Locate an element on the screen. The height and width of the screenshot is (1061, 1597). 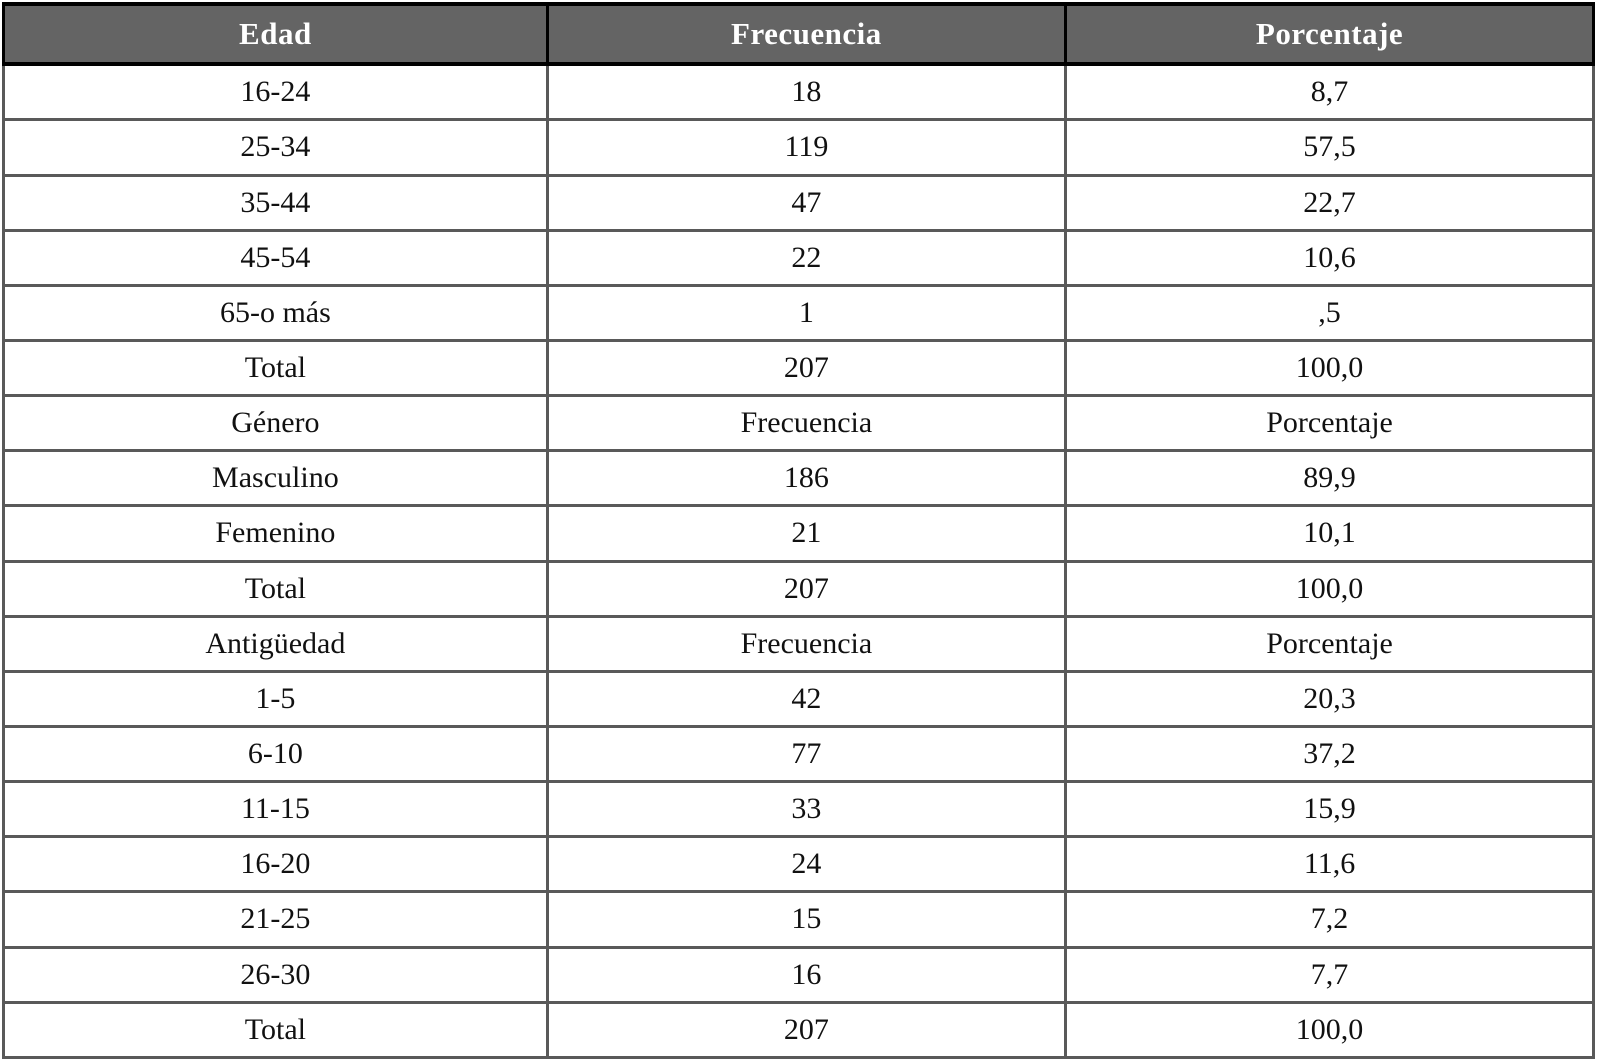
column-header-frecuencia: Frecuencia is located at coordinates (806, 34).